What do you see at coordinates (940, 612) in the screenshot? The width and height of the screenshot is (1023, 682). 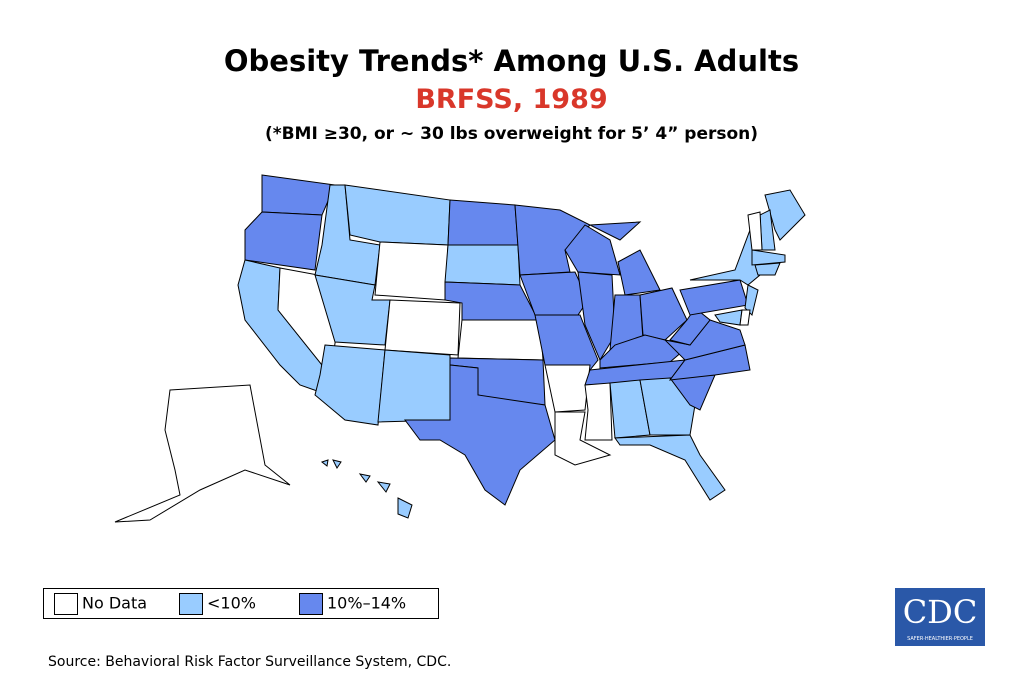 I see `logo-text: CDC` at bounding box center [940, 612].